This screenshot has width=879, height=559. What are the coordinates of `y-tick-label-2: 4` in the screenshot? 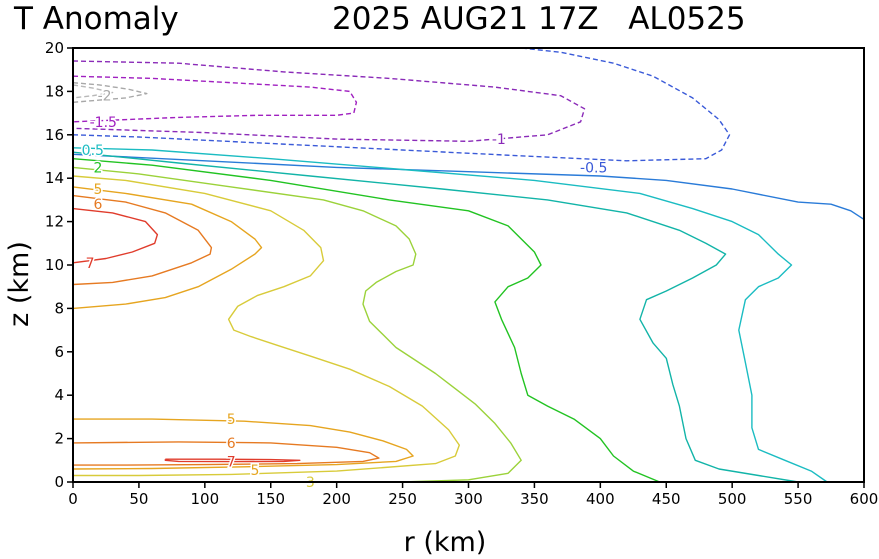 It's located at (59, 395).